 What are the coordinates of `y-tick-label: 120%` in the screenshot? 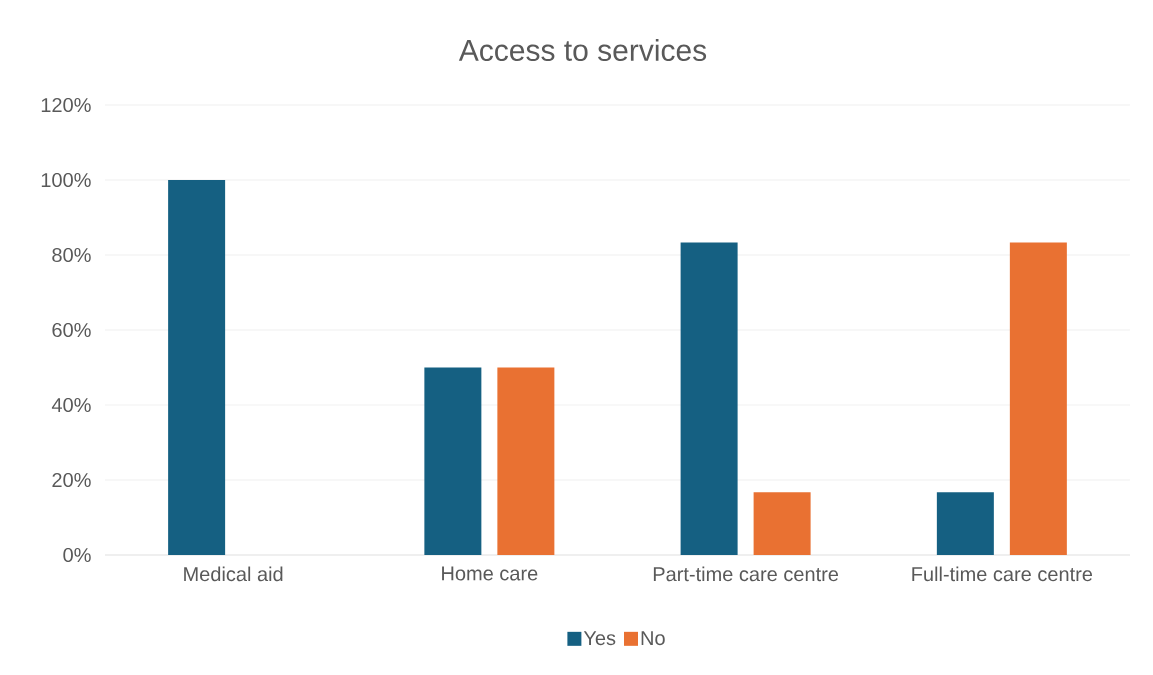 It's located at (66, 105).